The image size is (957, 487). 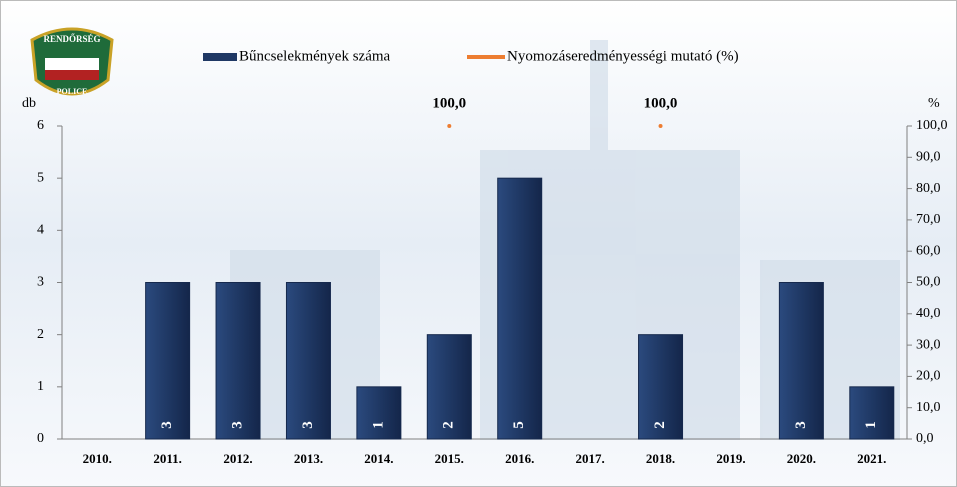 I want to click on x-tick-label: 2018., so click(x=660, y=458).